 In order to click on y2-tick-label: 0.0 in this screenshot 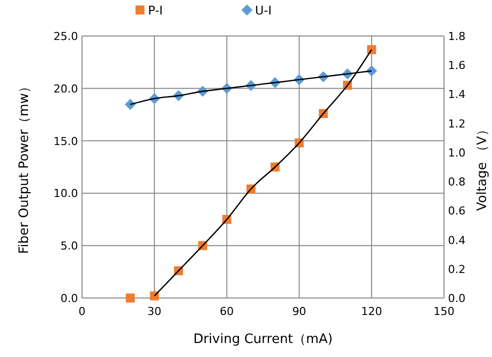, I will do `click(457, 298)`.